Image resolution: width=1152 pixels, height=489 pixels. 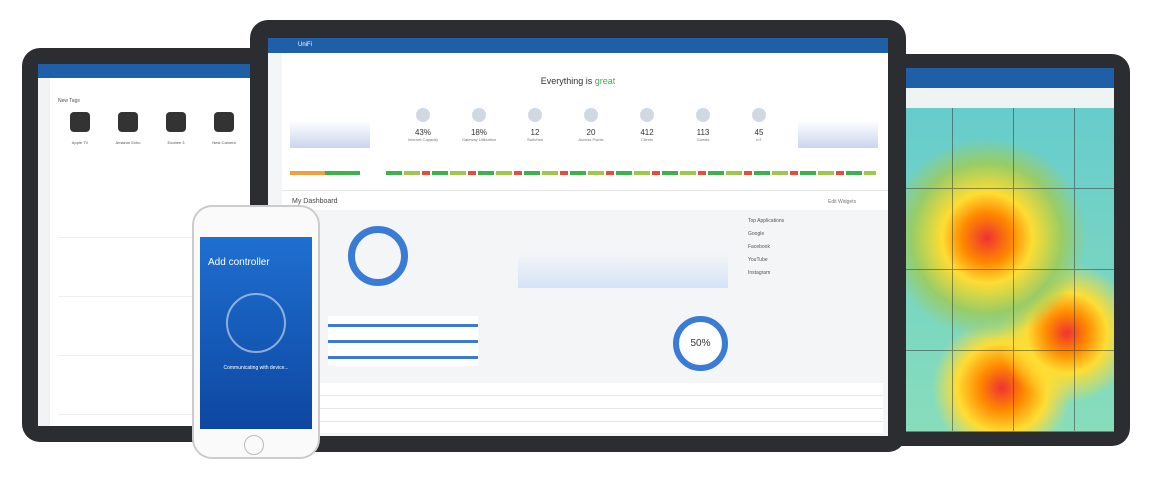 What do you see at coordinates (756, 234) in the screenshot?
I see `app-name: Google` at bounding box center [756, 234].